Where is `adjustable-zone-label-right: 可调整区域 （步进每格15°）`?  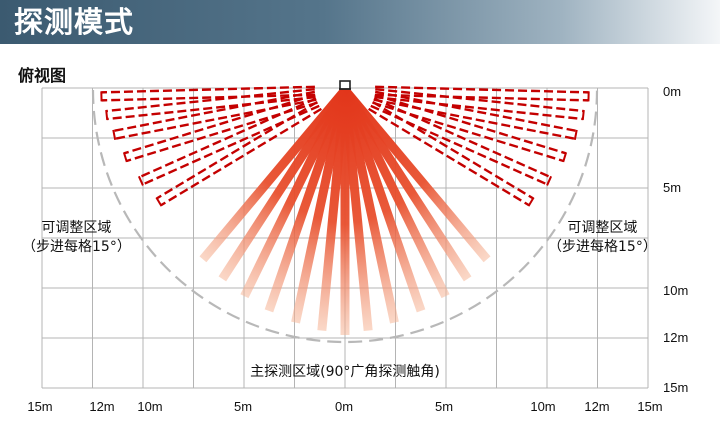
adjustable-zone-label-right: 可调整区域 （步进每格15°） is located at coordinates (602, 238).